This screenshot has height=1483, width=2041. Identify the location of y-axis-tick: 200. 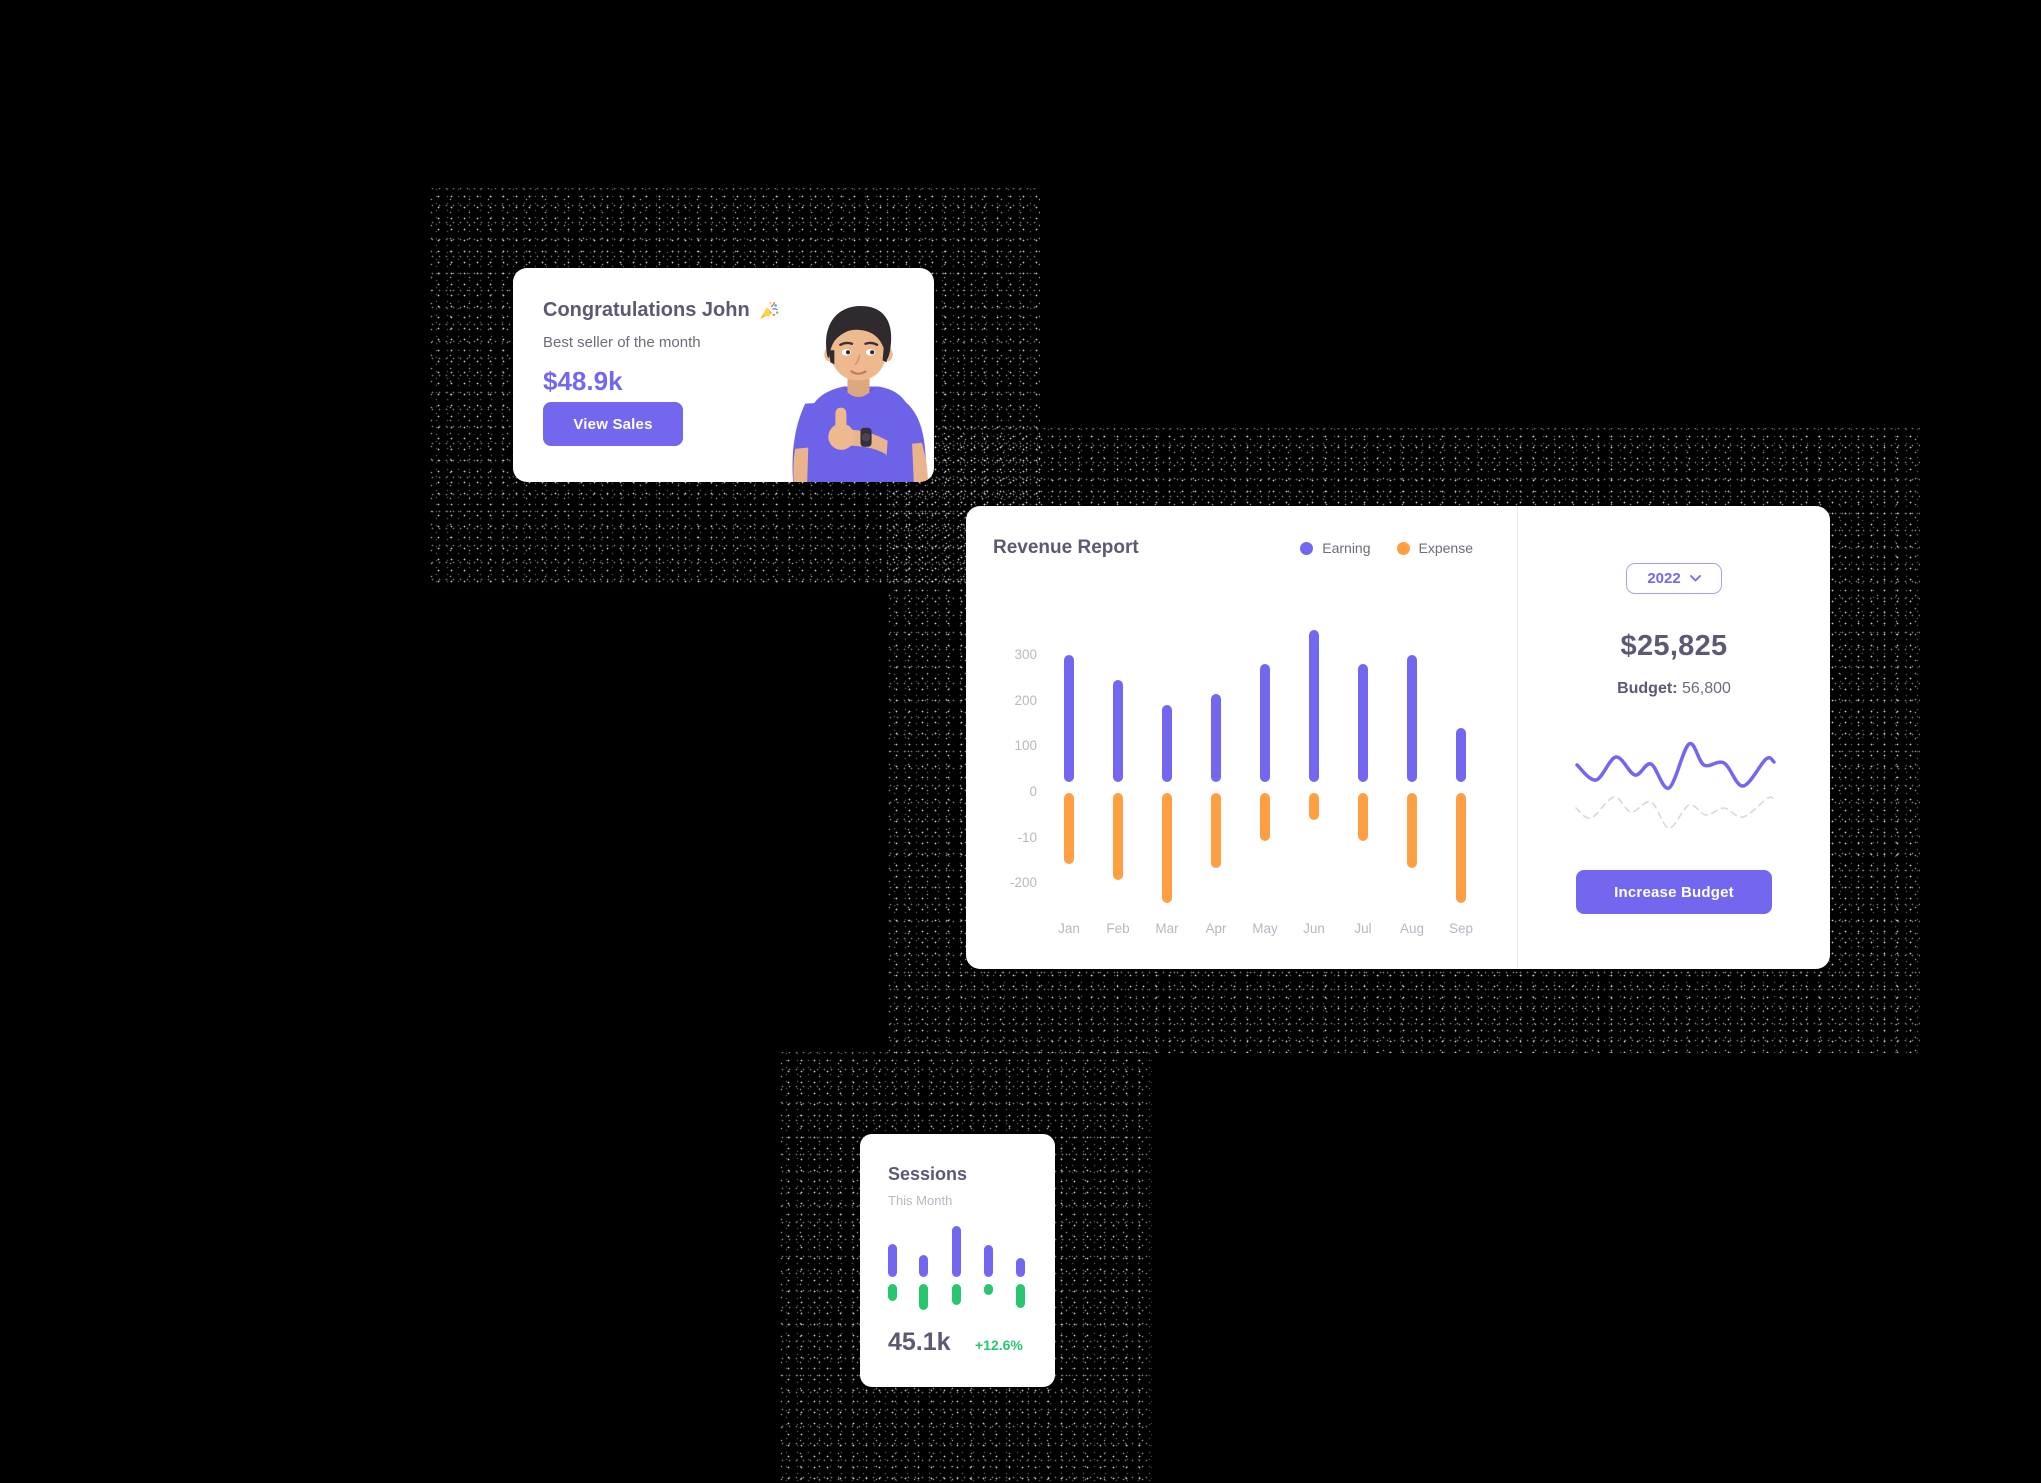
(1025, 700).